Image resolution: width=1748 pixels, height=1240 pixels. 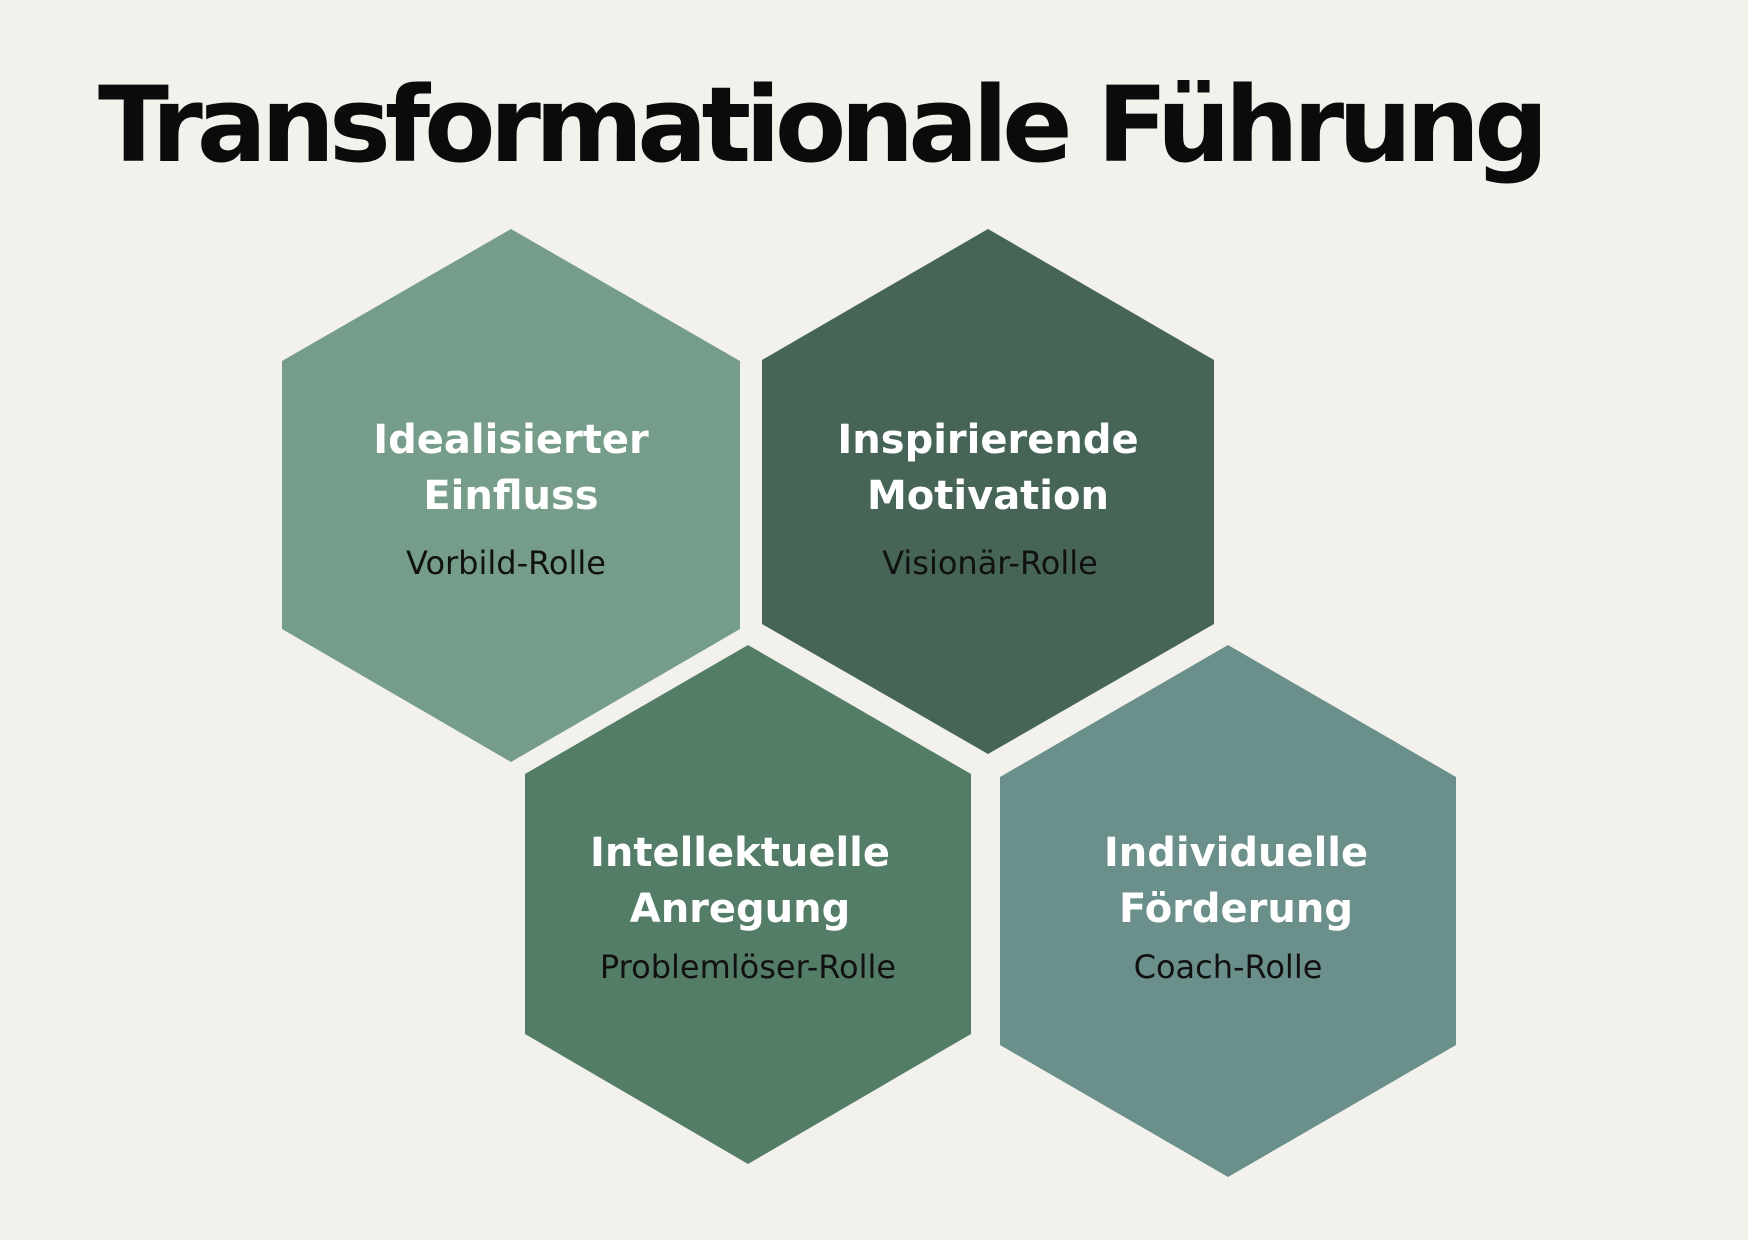 I want to click on hexagon-title-line1: Inspirierende, so click(x=987, y=440).